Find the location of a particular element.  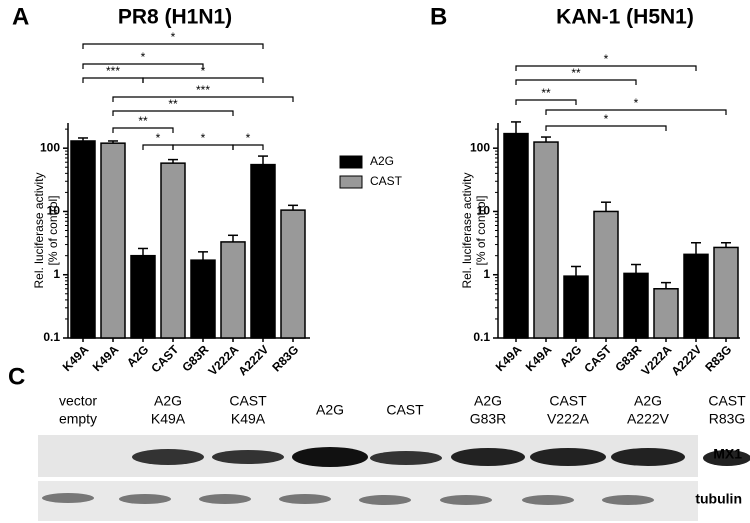

legend-label: CAST is located at coordinates (386, 181).